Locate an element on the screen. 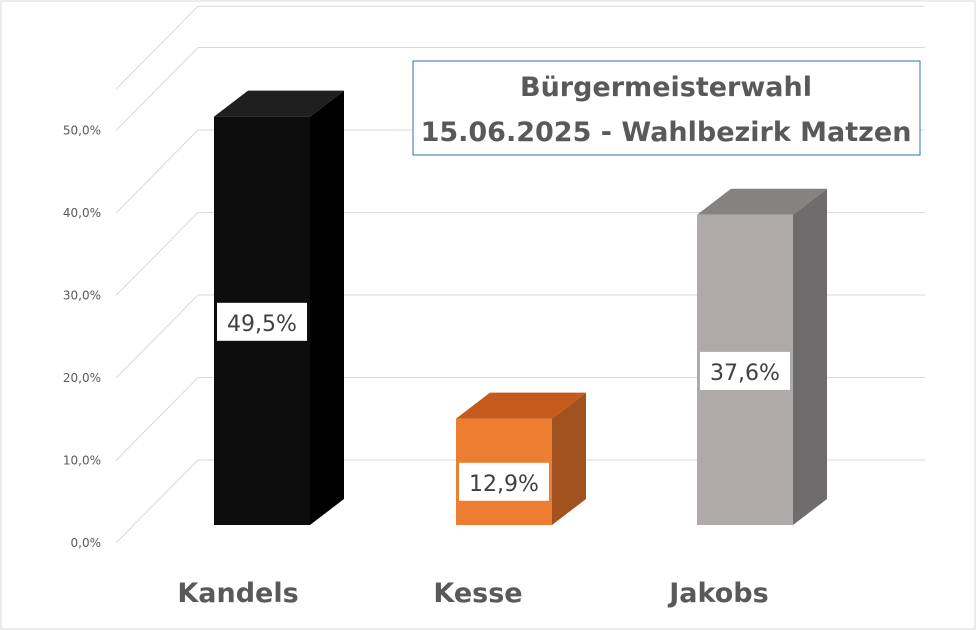 This screenshot has height=630, width=976. y-axis-ticks: 0,0% 10,0% 20,0% 30,0% 40,0% 50,0% is located at coordinates (82, 337).